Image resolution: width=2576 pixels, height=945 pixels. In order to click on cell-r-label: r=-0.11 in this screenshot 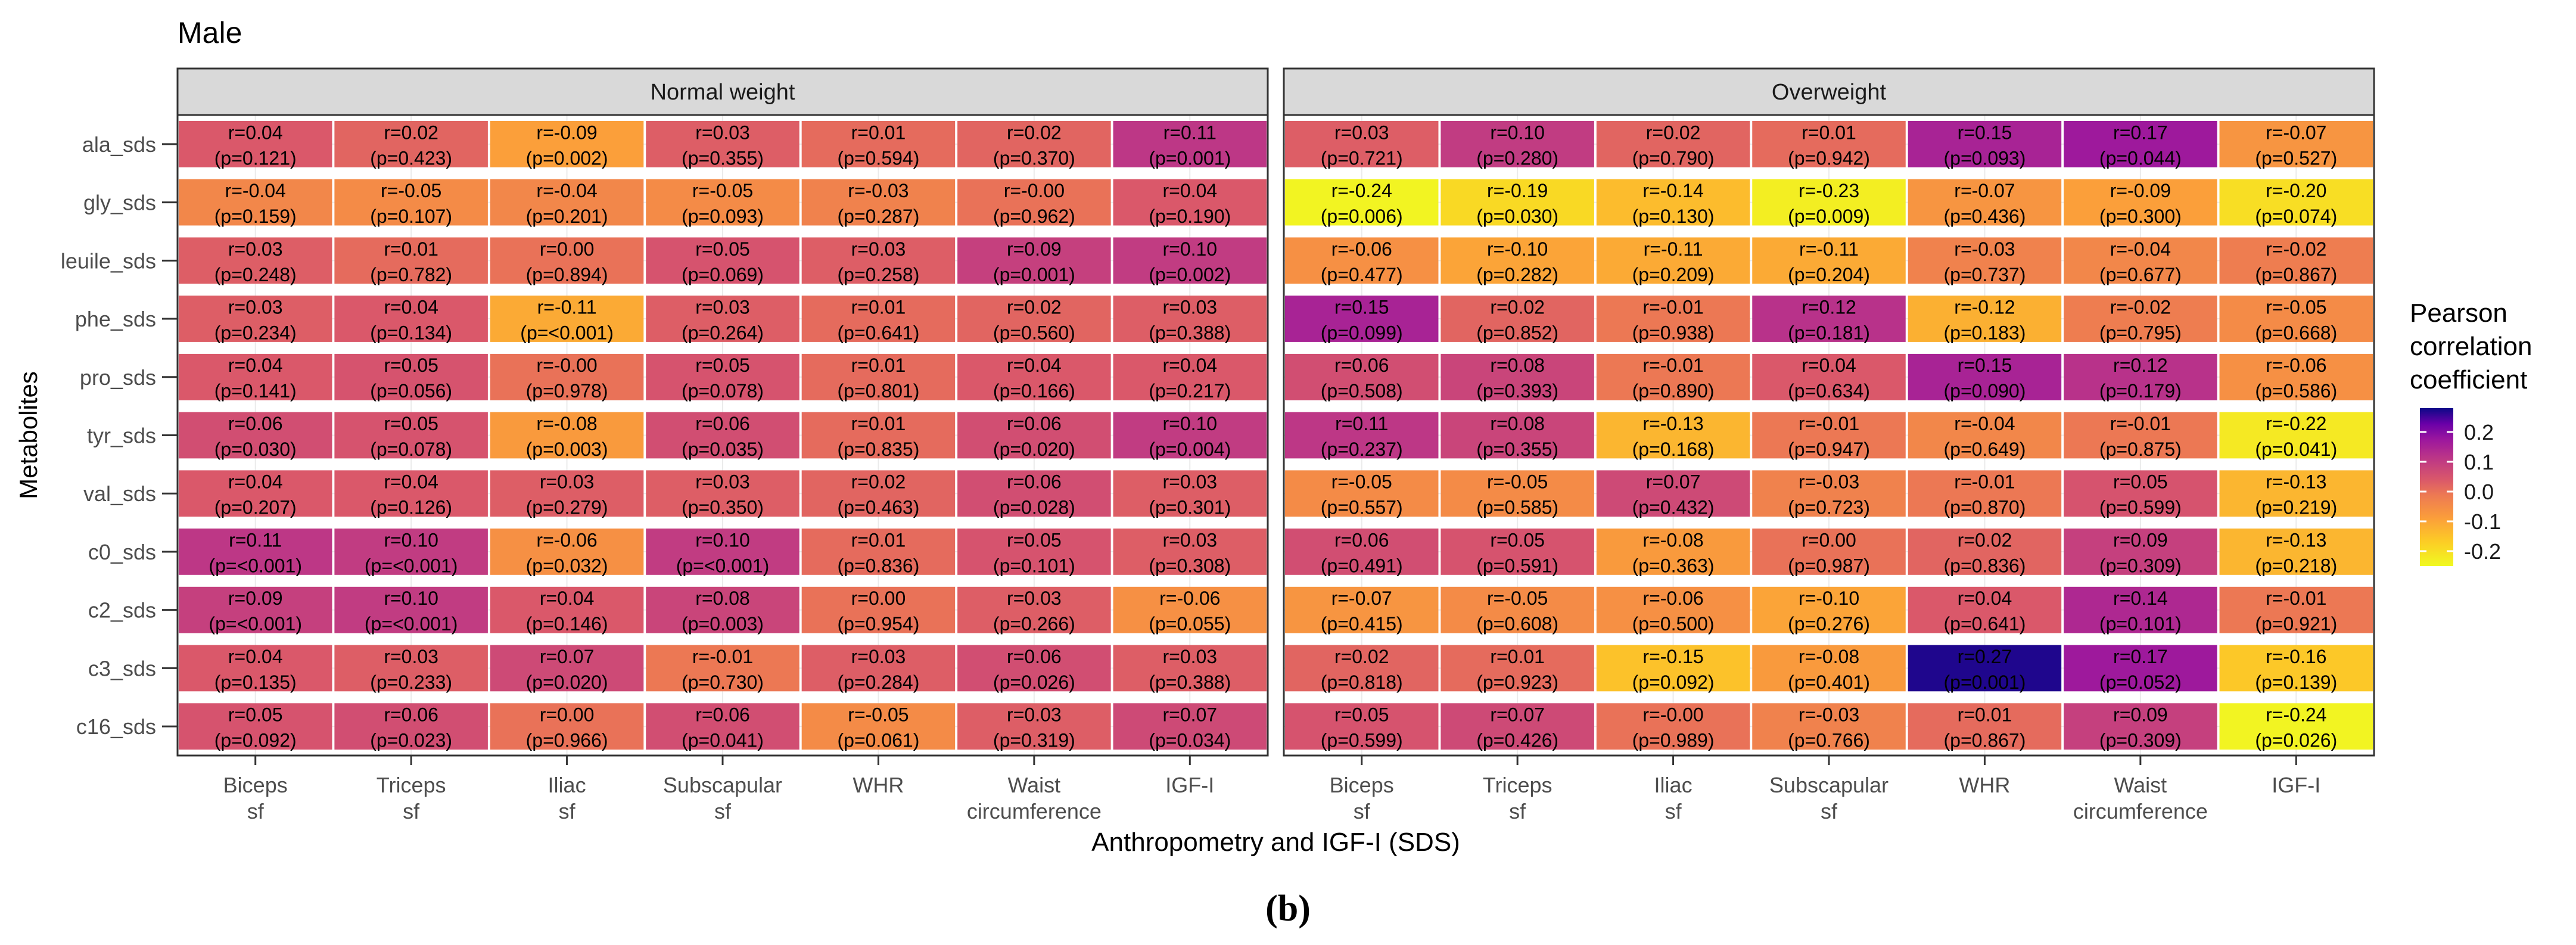, I will do `click(1829, 249)`.